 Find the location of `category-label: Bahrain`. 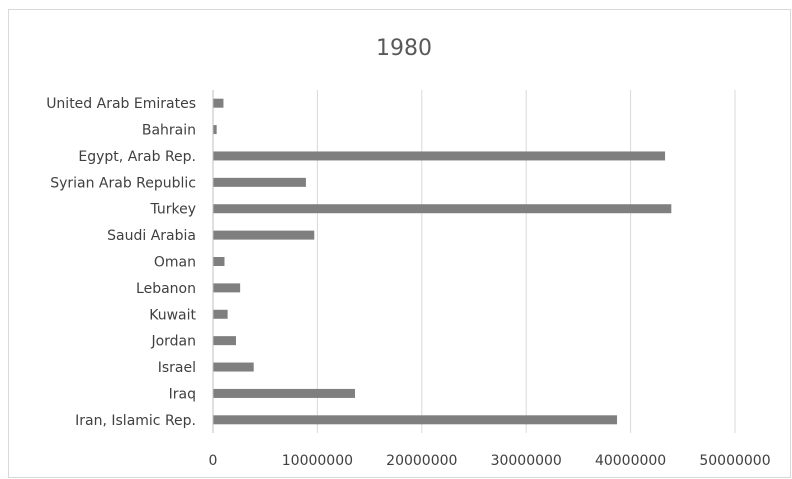

category-label: Bahrain is located at coordinates (169, 131).